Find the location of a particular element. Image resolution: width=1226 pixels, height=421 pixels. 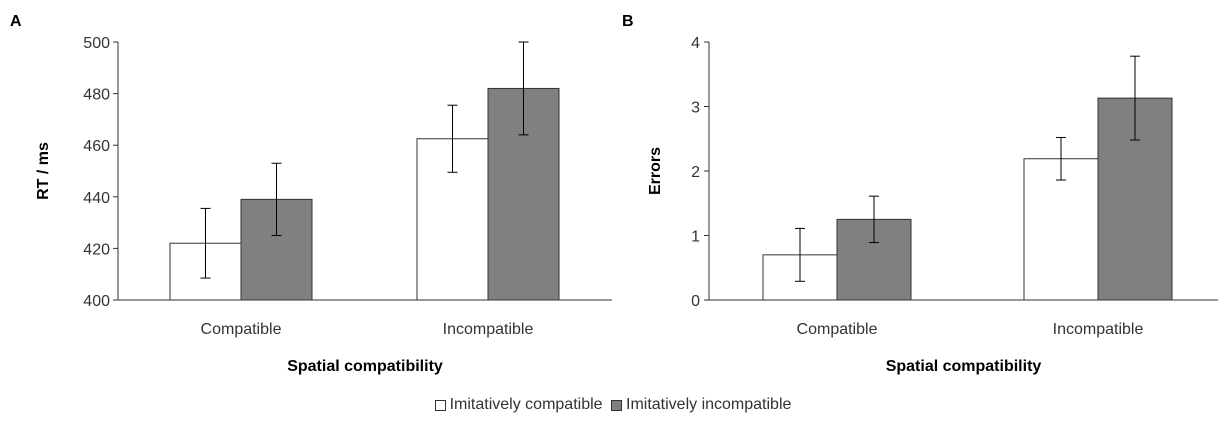

legend-swatch-gray is located at coordinates (616, 405).